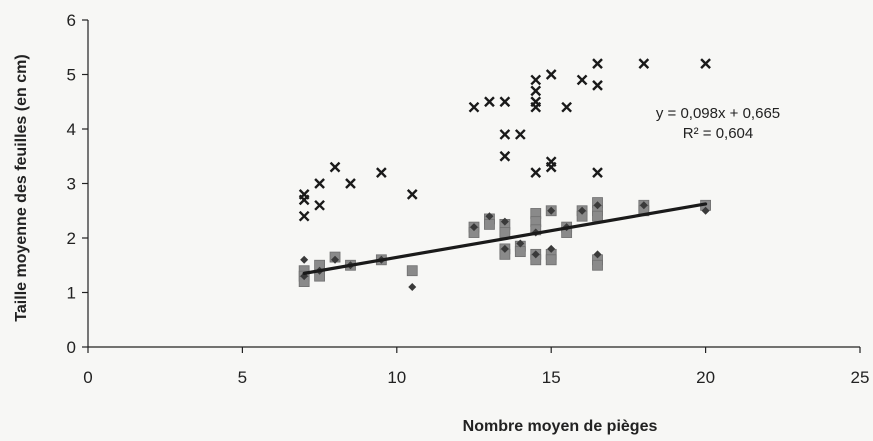 The image size is (873, 441). What do you see at coordinates (71, 238) in the screenshot?
I see `y-tick-label: 2` at bounding box center [71, 238].